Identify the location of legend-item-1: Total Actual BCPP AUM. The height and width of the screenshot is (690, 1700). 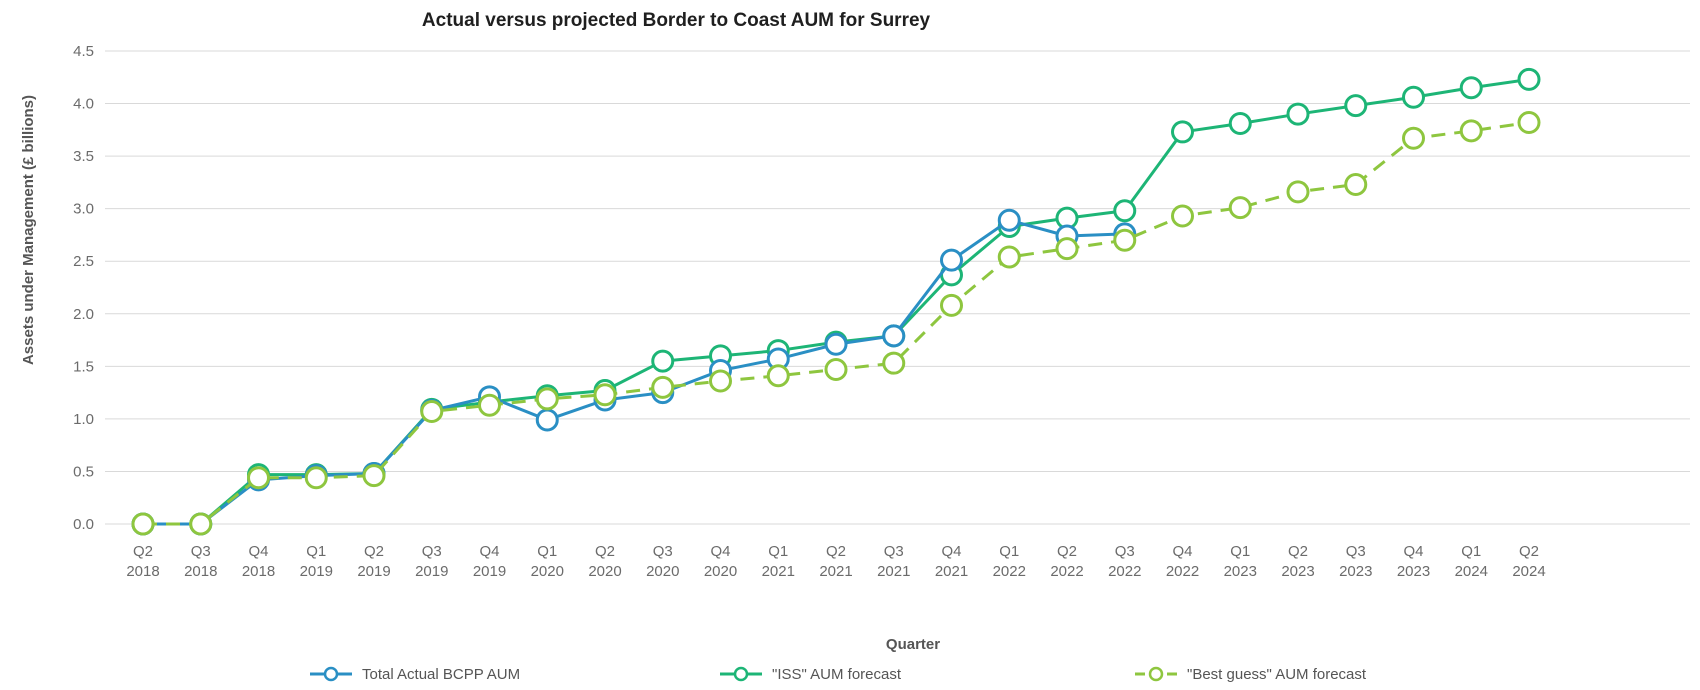
(415, 674).